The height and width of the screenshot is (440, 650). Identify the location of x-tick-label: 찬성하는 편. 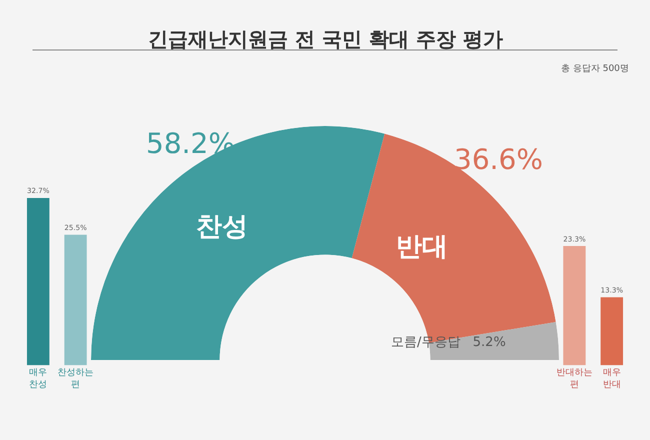
(76, 379).